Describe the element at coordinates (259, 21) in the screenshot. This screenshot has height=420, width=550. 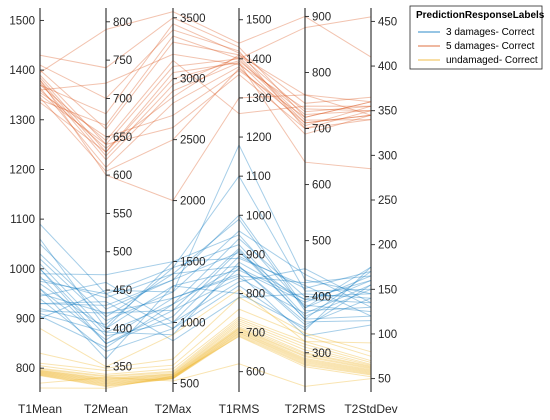
I see `tick-label-3-9: 1500` at that location.